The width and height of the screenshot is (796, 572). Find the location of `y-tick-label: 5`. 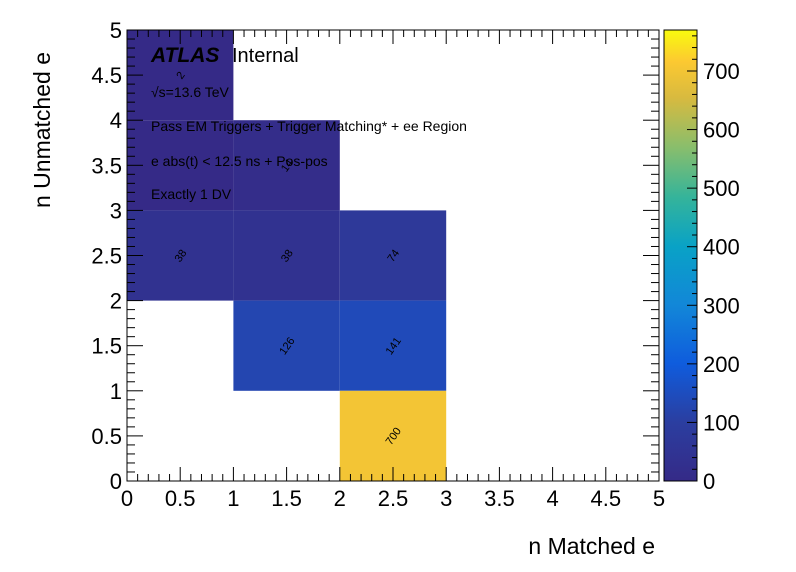

y-tick-label: 5 is located at coordinates (116, 30).